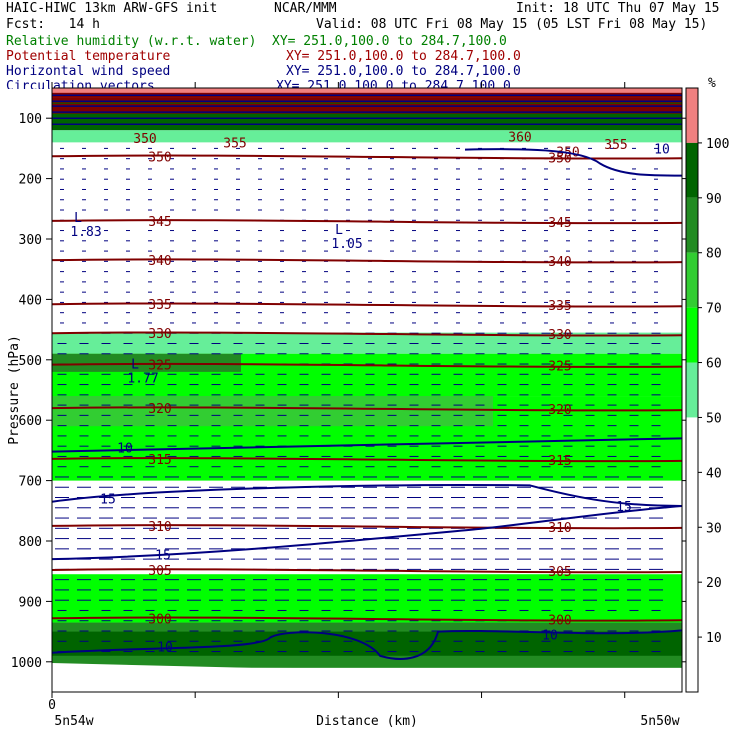  What do you see at coordinates (403, 71) in the screenshot?
I see `field-xy-wind: XY= 251.0,100.0 to 284.7,100.0` at bounding box center [403, 71].